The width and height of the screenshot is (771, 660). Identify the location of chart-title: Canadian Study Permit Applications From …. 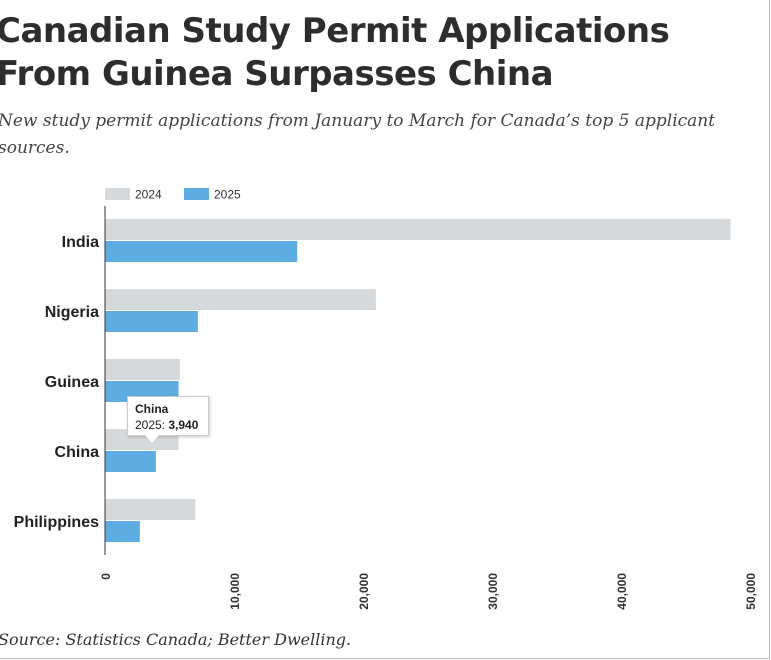
(383, 53).